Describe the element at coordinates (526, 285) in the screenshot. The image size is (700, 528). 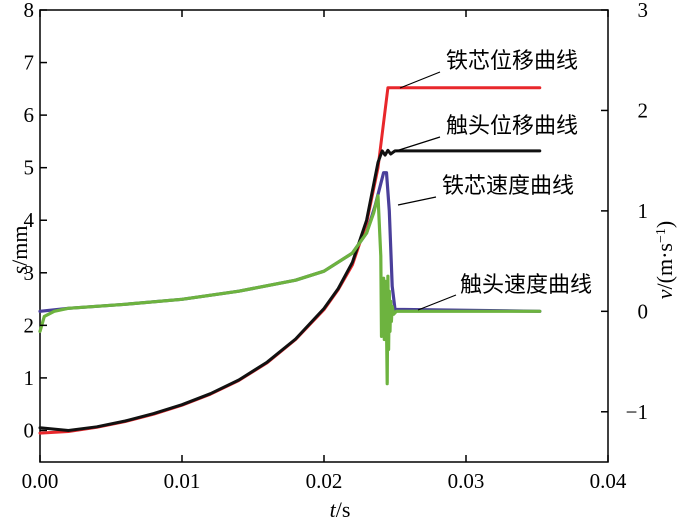
I see `annotation-label: 触头速度曲线` at that location.